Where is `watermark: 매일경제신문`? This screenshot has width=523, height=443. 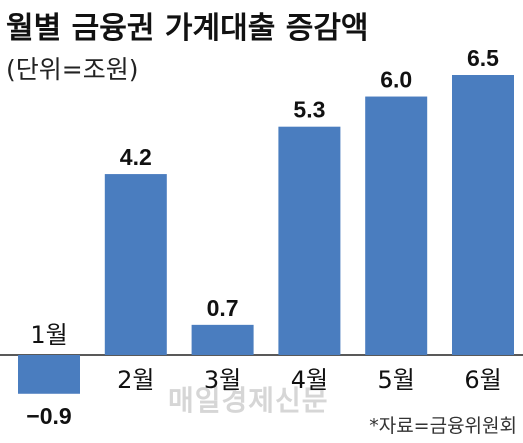
watermark: 매일경제신문 is located at coordinates (248, 400).